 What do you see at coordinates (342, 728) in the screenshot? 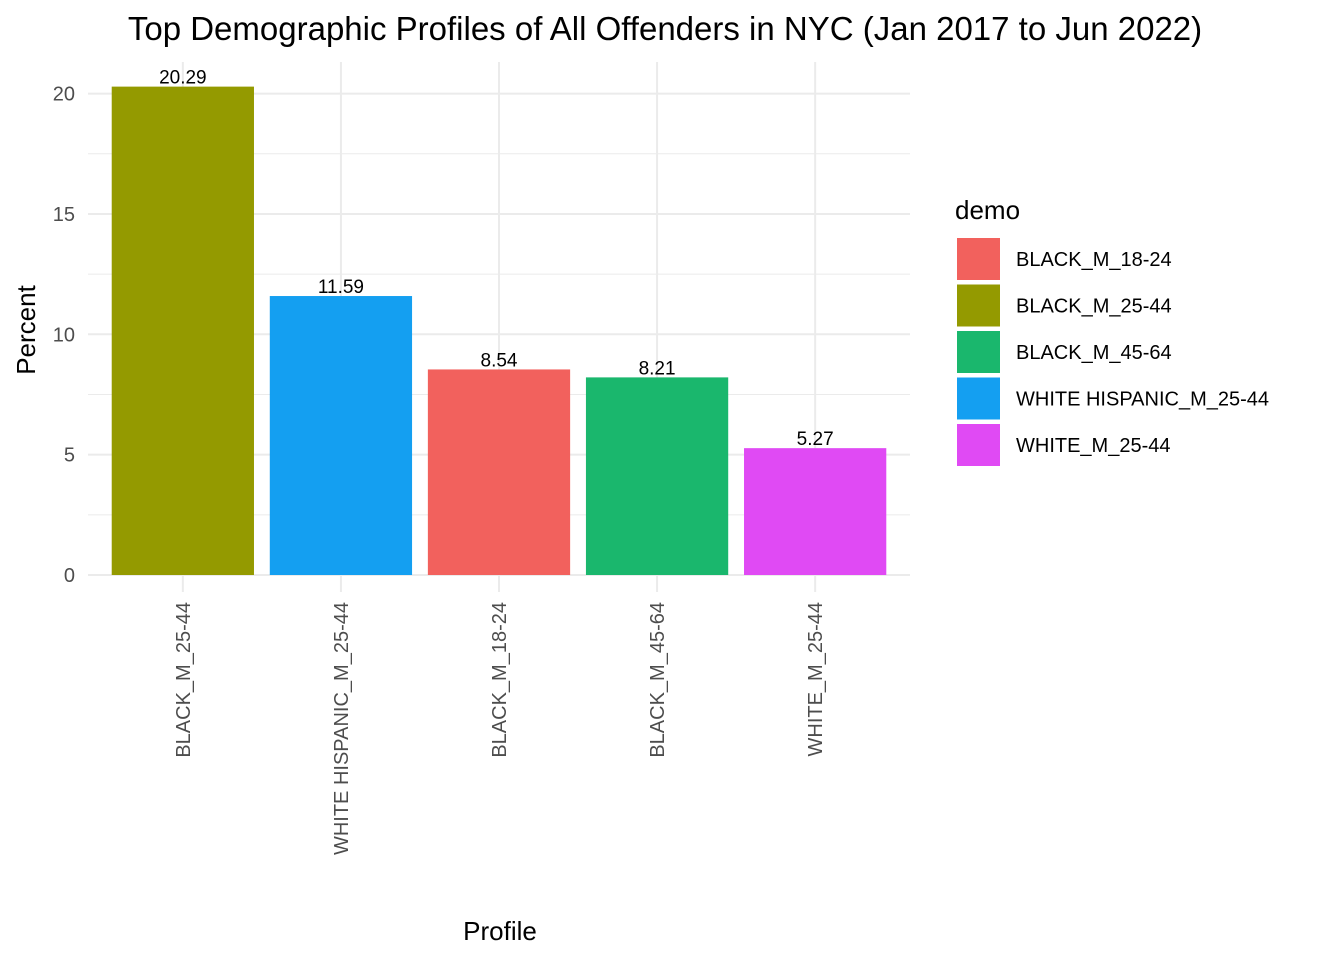
I see `x-tick-label: WHITE HISPANIC_M_25-44` at bounding box center [342, 728].